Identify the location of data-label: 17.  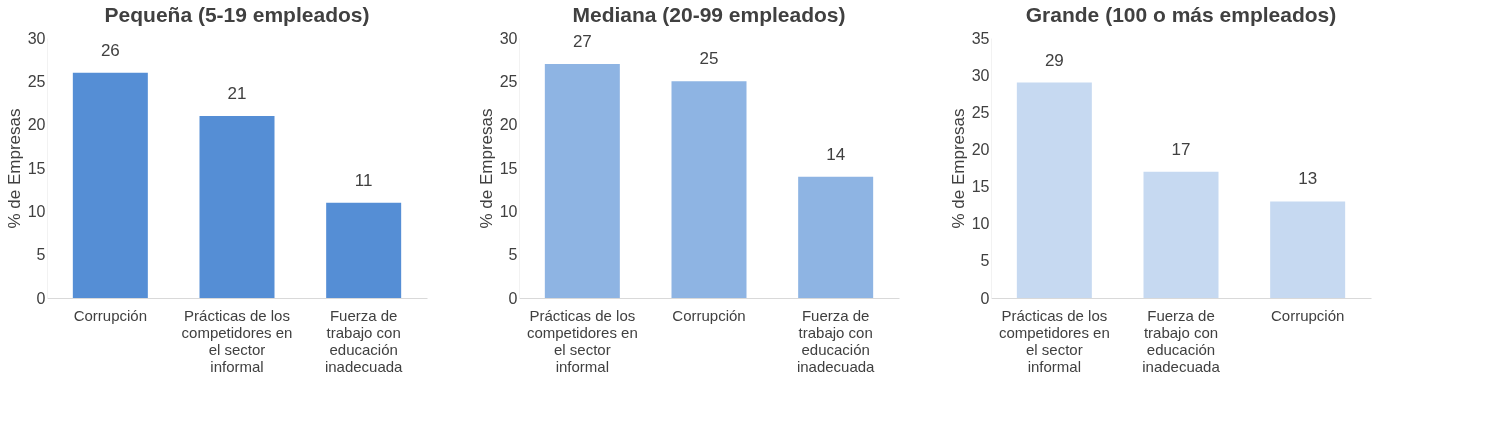
(1181, 149).